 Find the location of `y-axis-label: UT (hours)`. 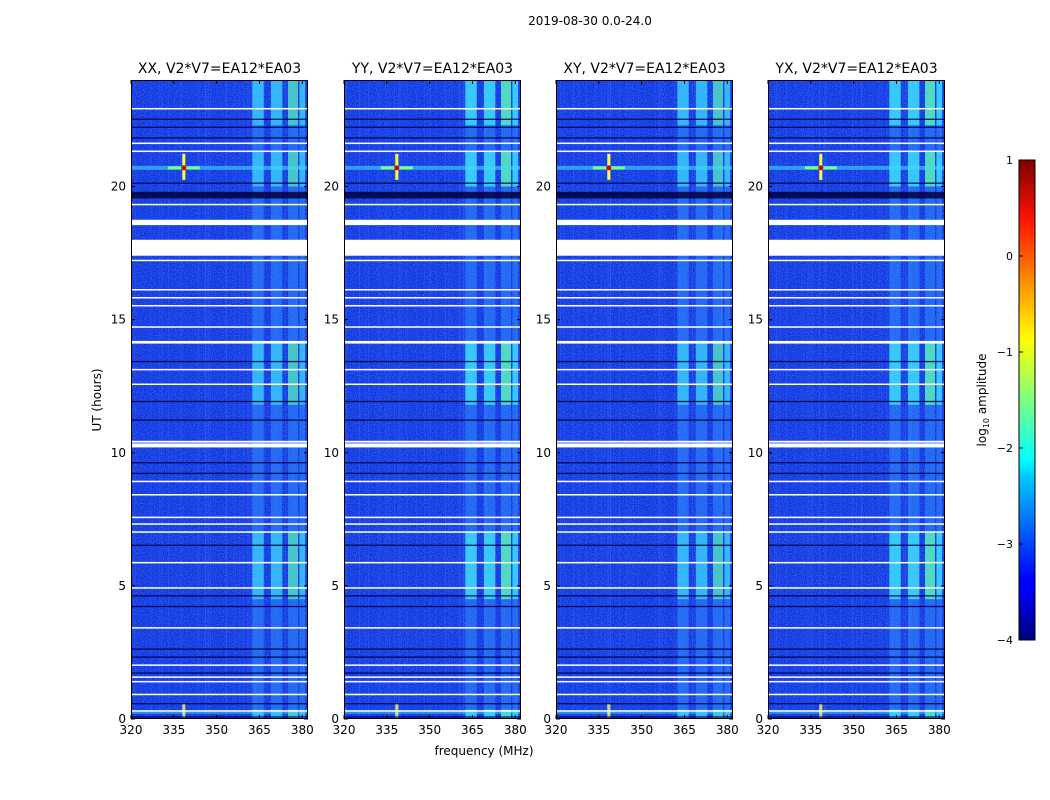

y-axis-label: UT (hours) is located at coordinates (97, 399).